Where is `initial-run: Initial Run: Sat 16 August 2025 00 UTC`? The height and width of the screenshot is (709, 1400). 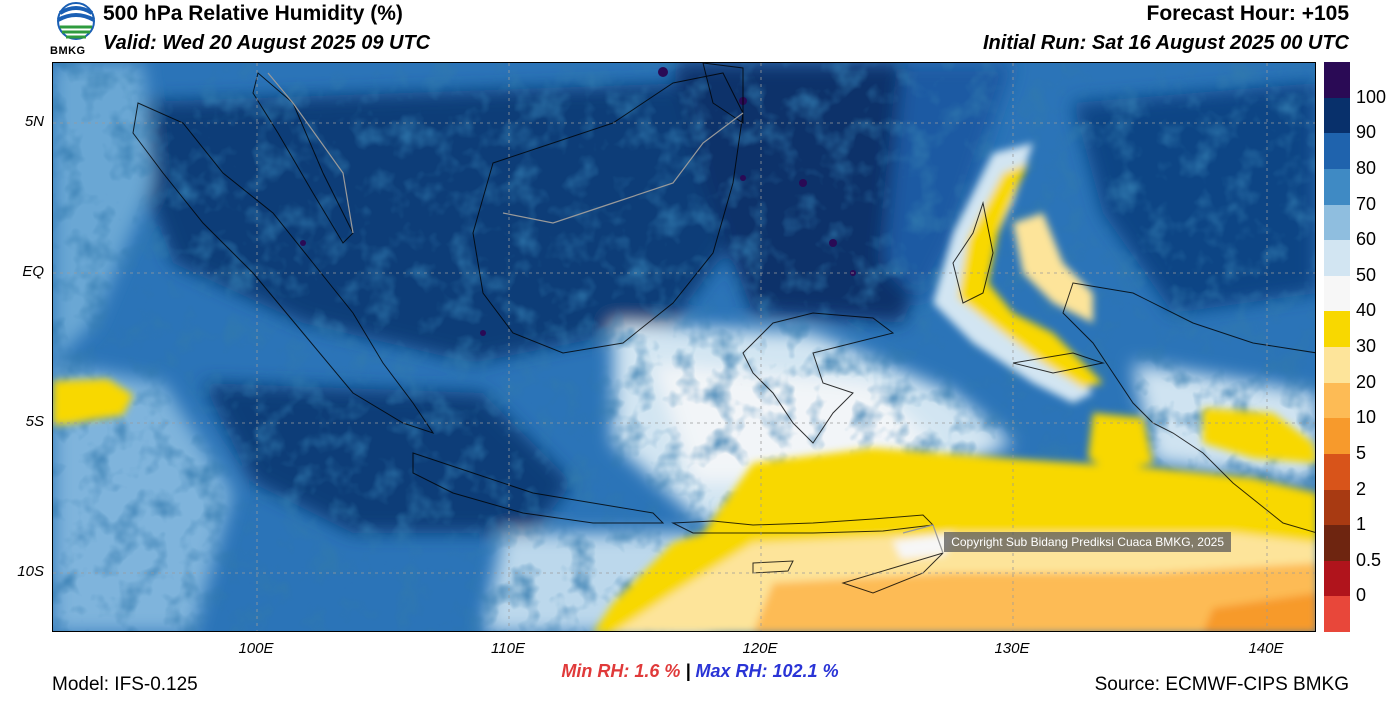 initial-run: Initial Run: Sat 16 August 2025 00 UTC is located at coordinates (1165, 43).